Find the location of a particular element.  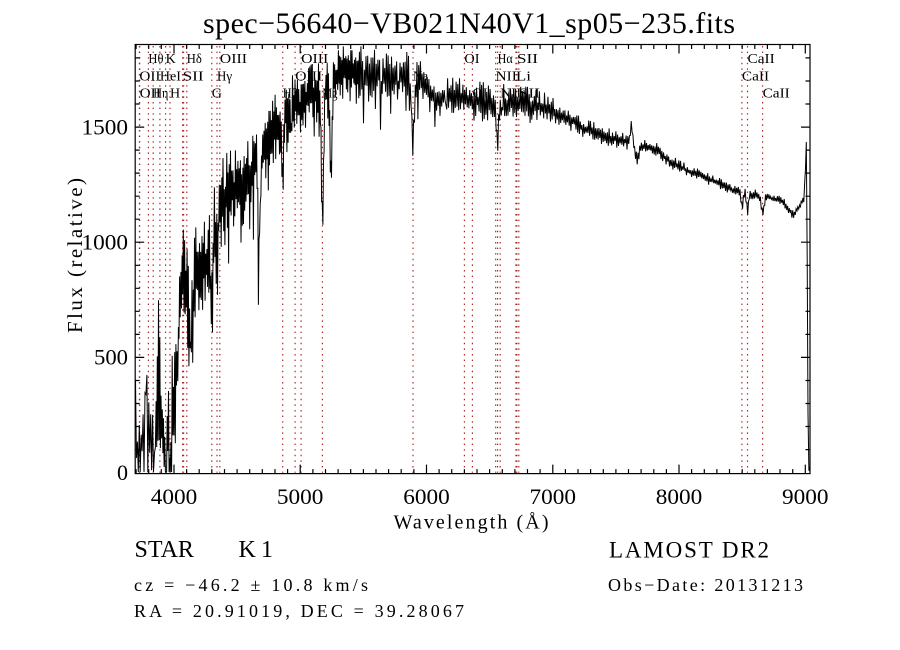

svg-text: 1500 is located at coordinates (105, 126).